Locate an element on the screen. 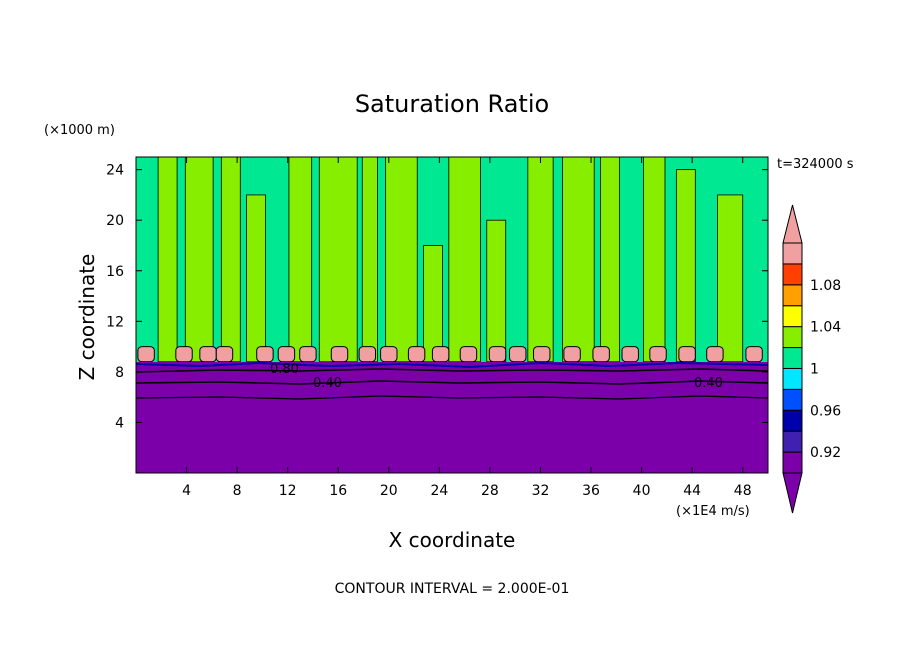  y-tick-label: 12 is located at coordinates (115, 322).